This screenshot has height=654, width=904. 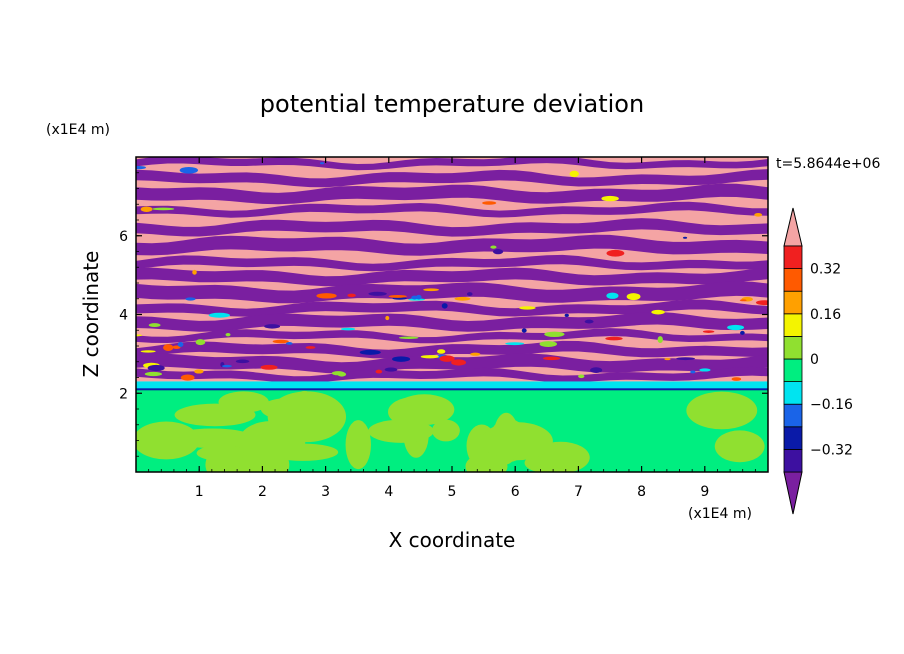 What do you see at coordinates (325, 492) in the screenshot?
I see `x-tick-label: 3` at bounding box center [325, 492].